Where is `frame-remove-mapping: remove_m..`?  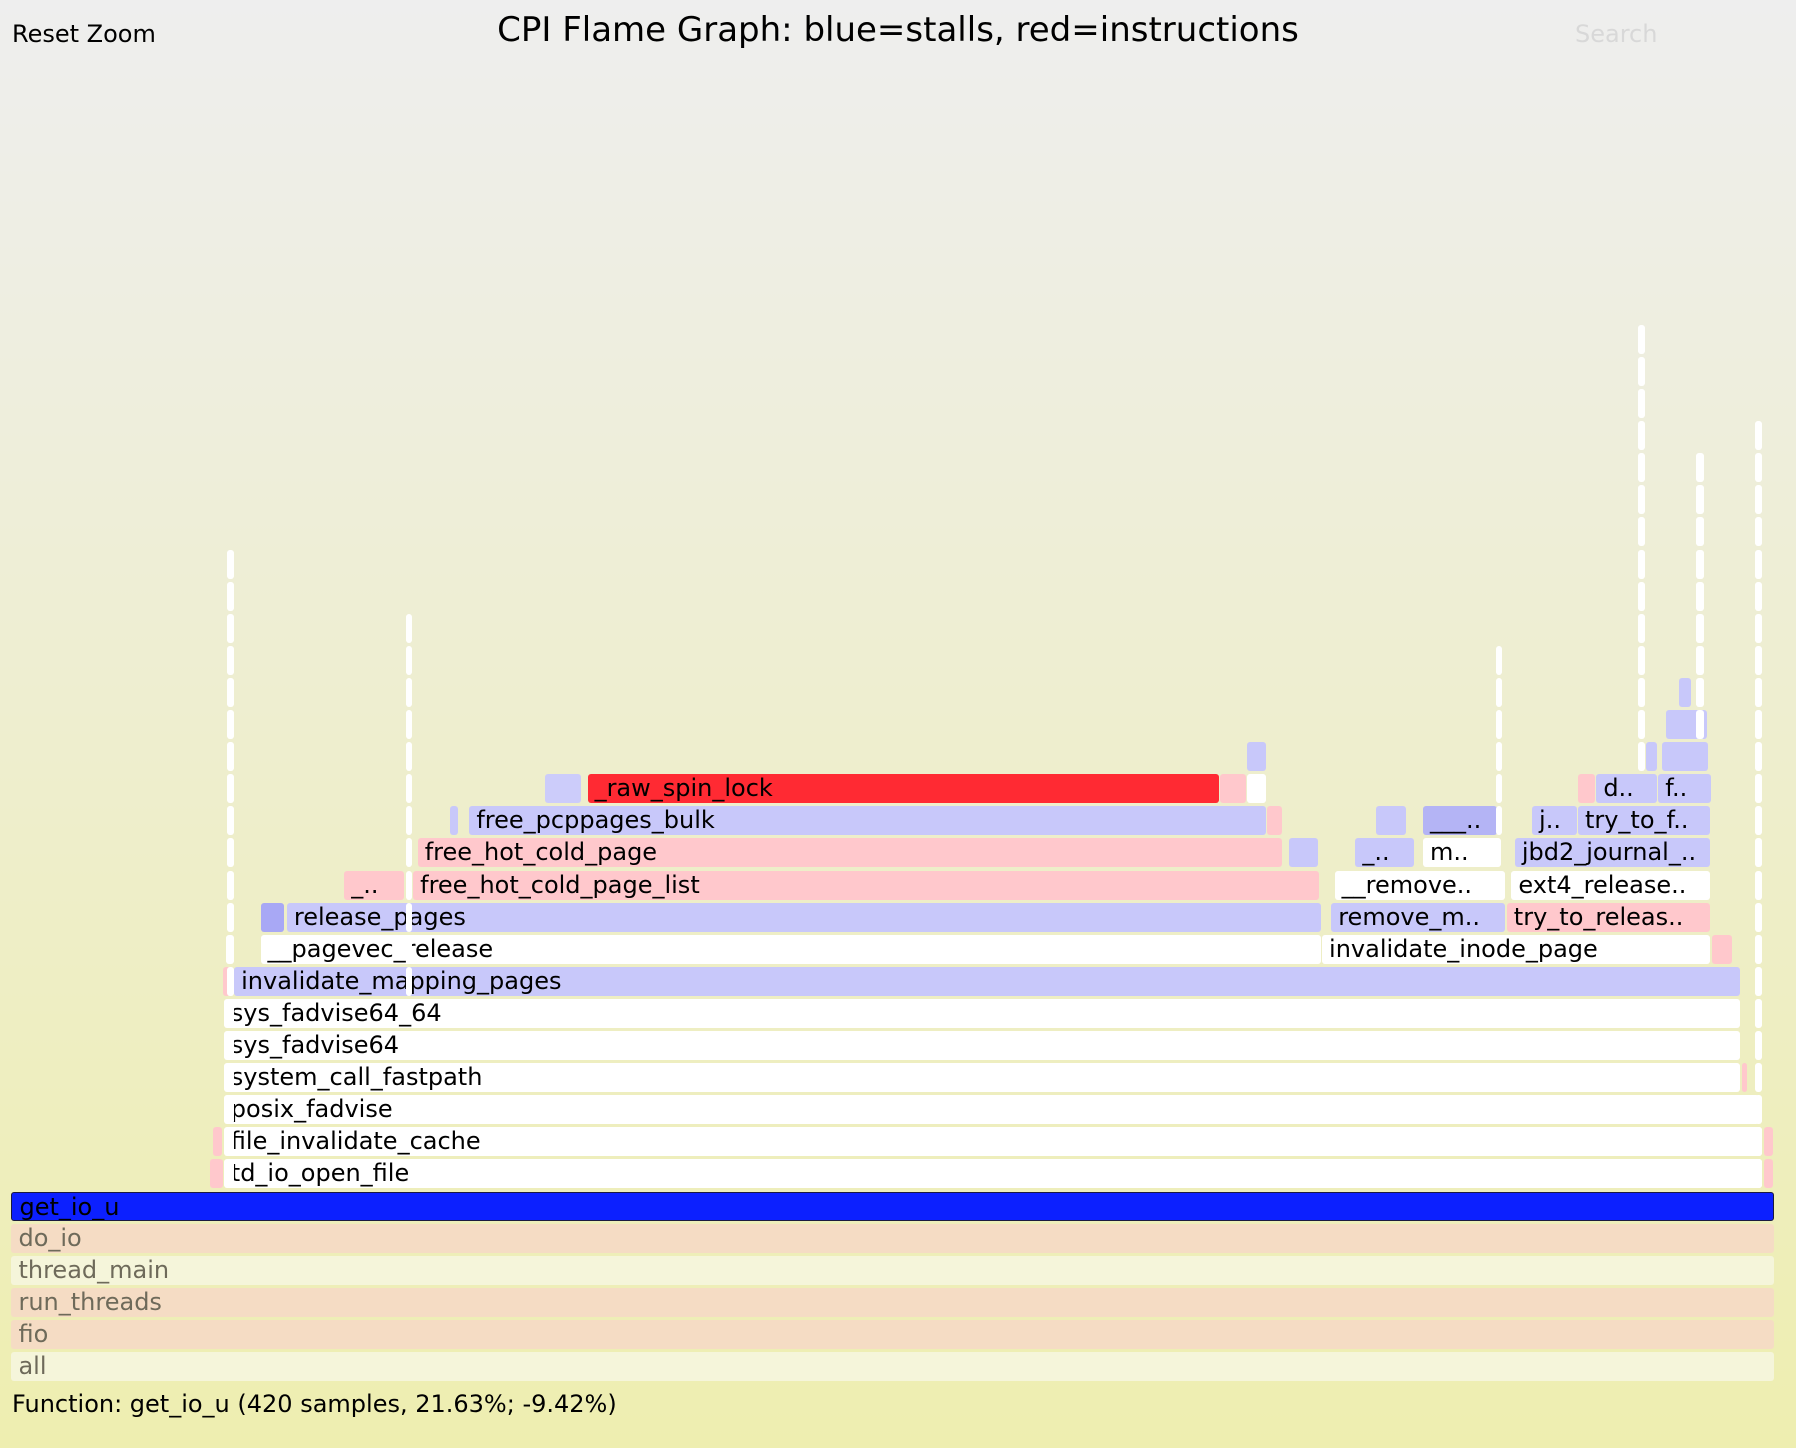
frame-remove-mapping: remove_m.. is located at coordinates (1418, 917).